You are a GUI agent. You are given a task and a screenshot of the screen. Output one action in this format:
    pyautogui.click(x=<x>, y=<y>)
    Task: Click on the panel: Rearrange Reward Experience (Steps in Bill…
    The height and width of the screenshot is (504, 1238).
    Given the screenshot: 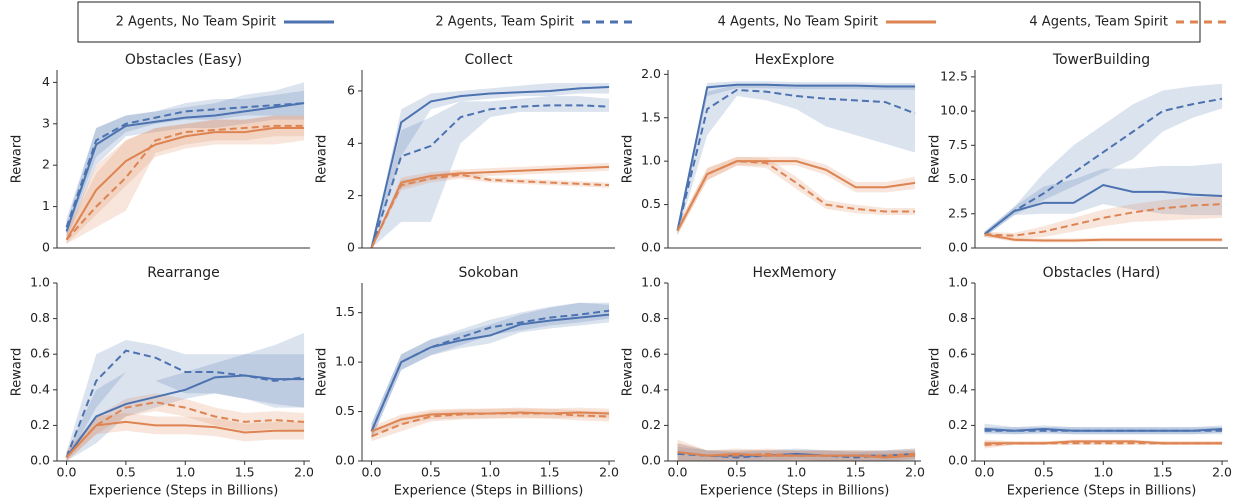 What is the action you would take?
    pyautogui.click(x=162, y=382)
    